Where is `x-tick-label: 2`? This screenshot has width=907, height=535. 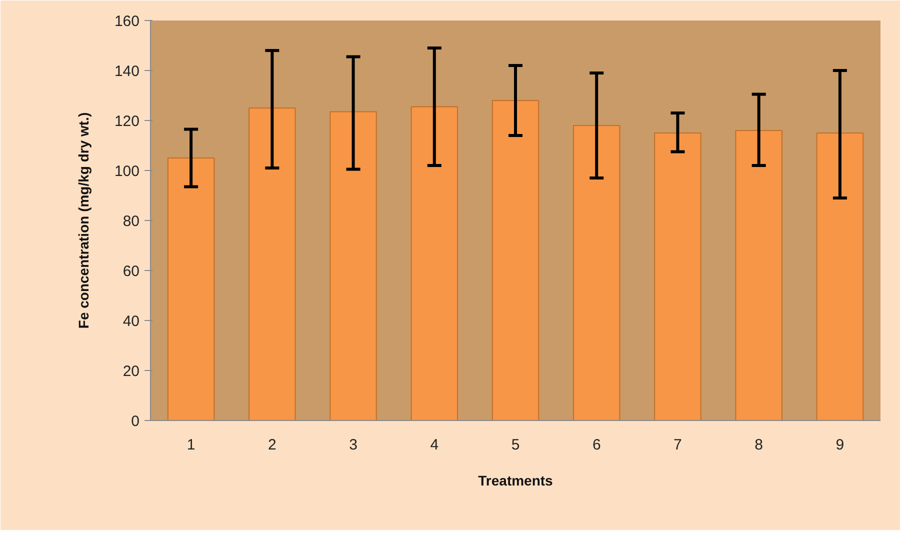 x-tick-label: 2 is located at coordinates (272, 445).